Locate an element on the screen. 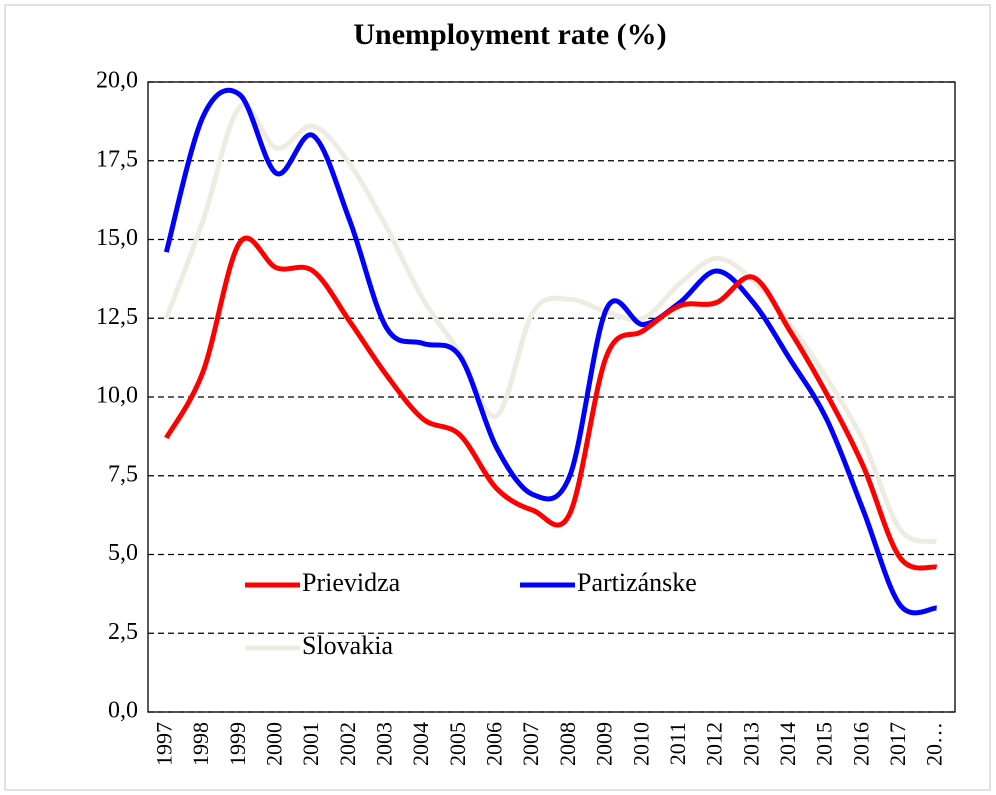  legend-label: Slovakia is located at coordinates (347, 645).